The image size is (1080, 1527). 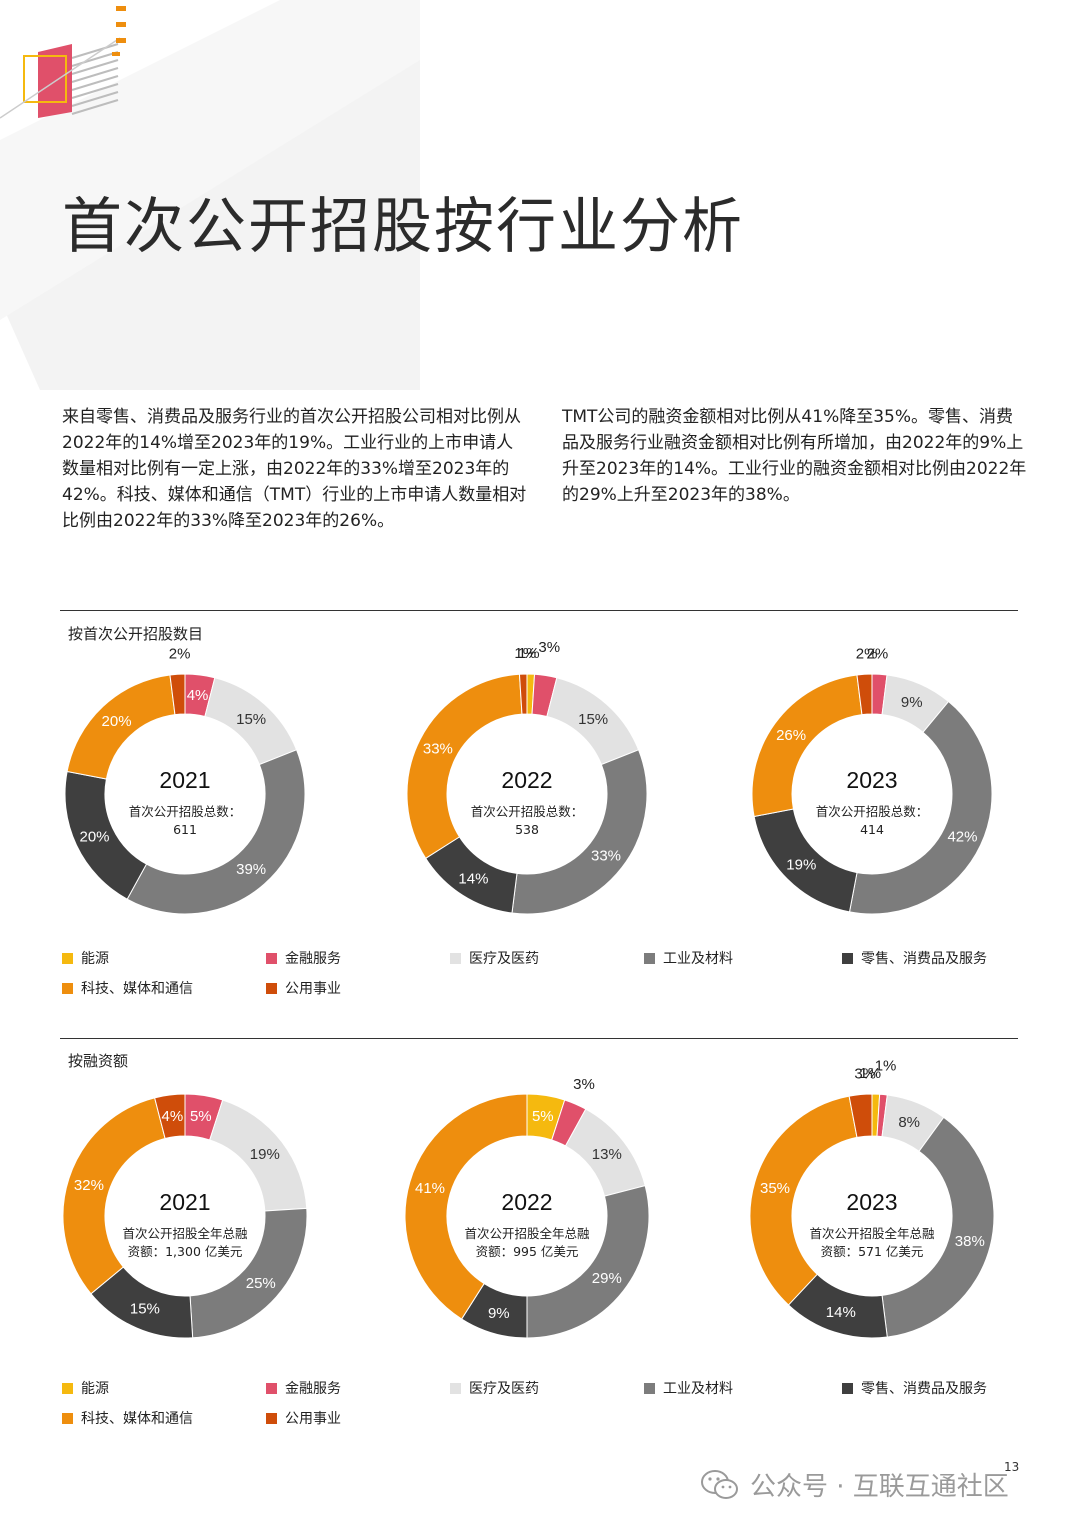 I want to click on legend-item-amount-5: 科技、媒体和通信, so click(x=127, y=1418).